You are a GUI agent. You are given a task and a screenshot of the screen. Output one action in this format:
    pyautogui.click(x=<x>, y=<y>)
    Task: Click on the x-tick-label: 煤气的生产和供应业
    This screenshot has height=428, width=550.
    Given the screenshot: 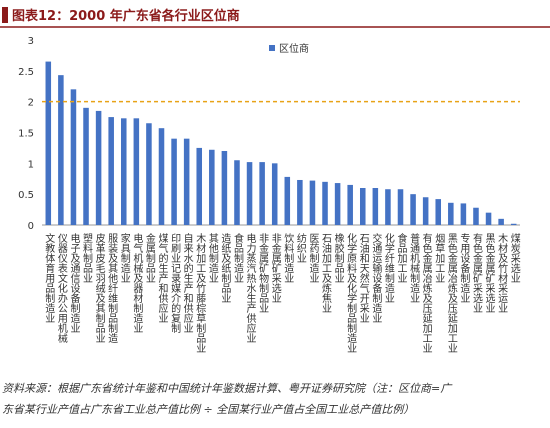 What is the action you would take?
    pyautogui.click(x=162, y=277)
    